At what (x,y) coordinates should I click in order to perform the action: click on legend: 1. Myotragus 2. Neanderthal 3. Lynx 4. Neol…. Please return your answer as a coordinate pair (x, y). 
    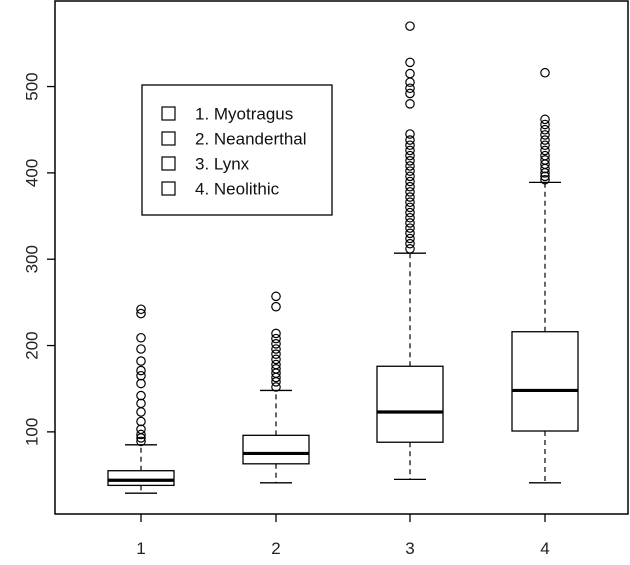
    Looking at the image, I should click on (237, 150).